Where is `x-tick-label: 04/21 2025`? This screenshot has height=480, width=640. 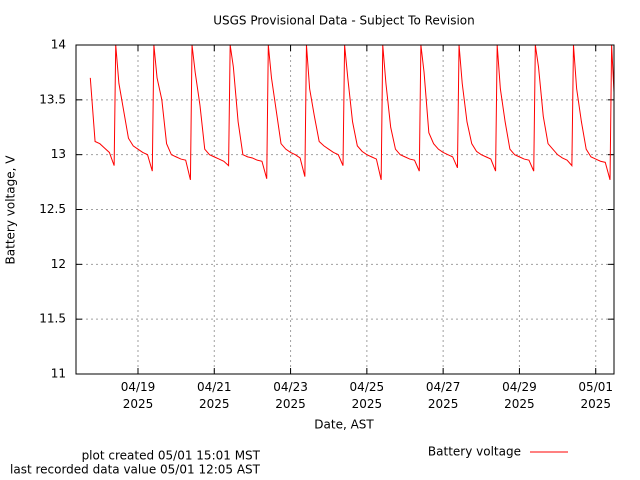
x-tick-label: 04/21 2025 is located at coordinates (214, 395).